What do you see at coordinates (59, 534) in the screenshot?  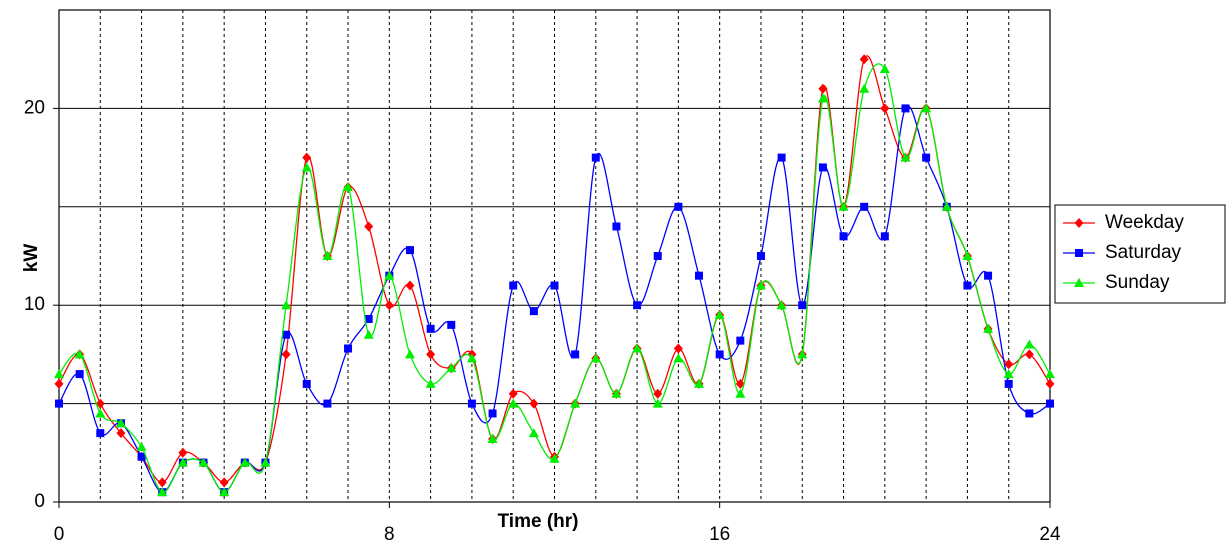 I see `x-tick-label: 0` at bounding box center [59, 534].